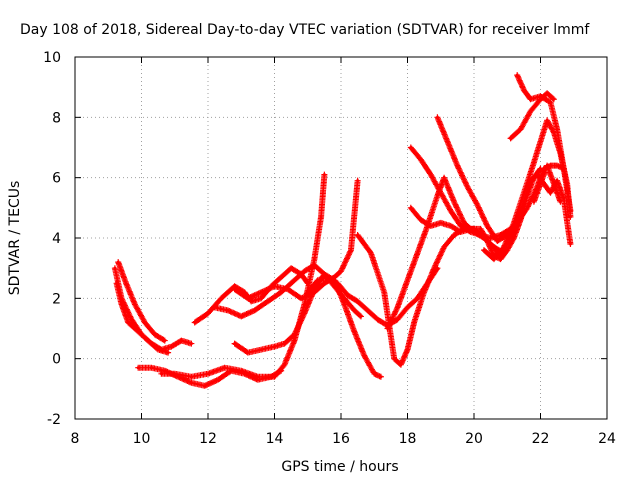 The height and width of the screenshot is (480, 640). Describe the element at coordinates (56, 118) in the screenshot. I see `y-tick-label: 8` at that location.